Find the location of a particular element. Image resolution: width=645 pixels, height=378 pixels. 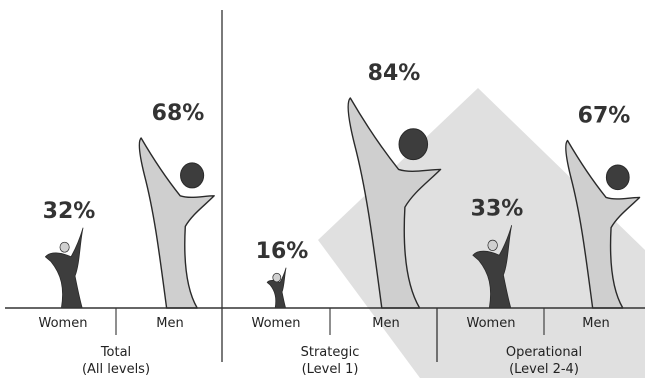

group-sublabel: (All levels) is located at coordinates (116, 369).